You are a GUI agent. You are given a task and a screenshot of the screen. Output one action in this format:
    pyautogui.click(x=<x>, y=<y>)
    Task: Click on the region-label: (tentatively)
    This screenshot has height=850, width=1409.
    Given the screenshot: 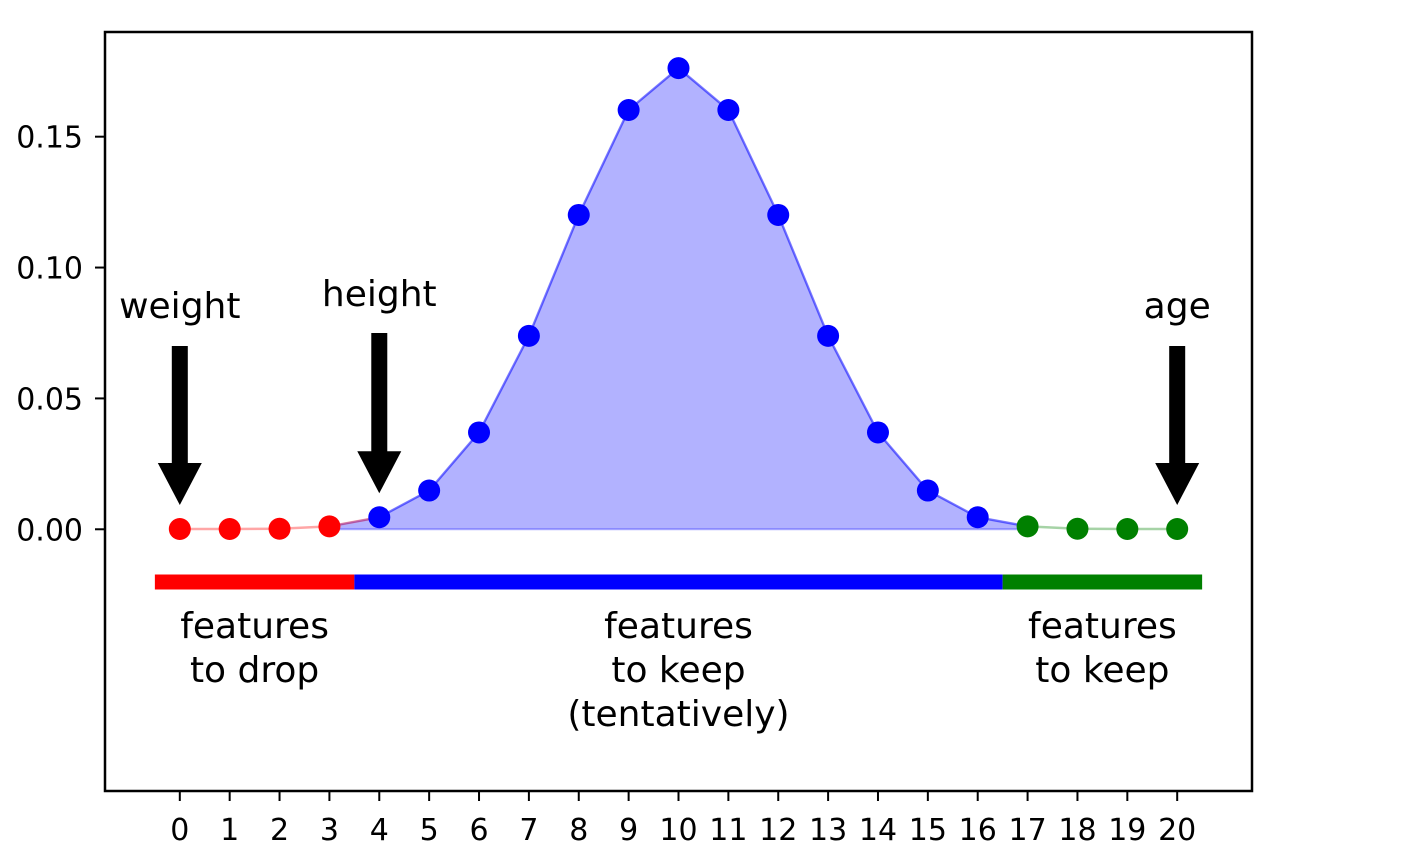 What is the action you would take?
    pyautogui.click(x=678, y=714)
    